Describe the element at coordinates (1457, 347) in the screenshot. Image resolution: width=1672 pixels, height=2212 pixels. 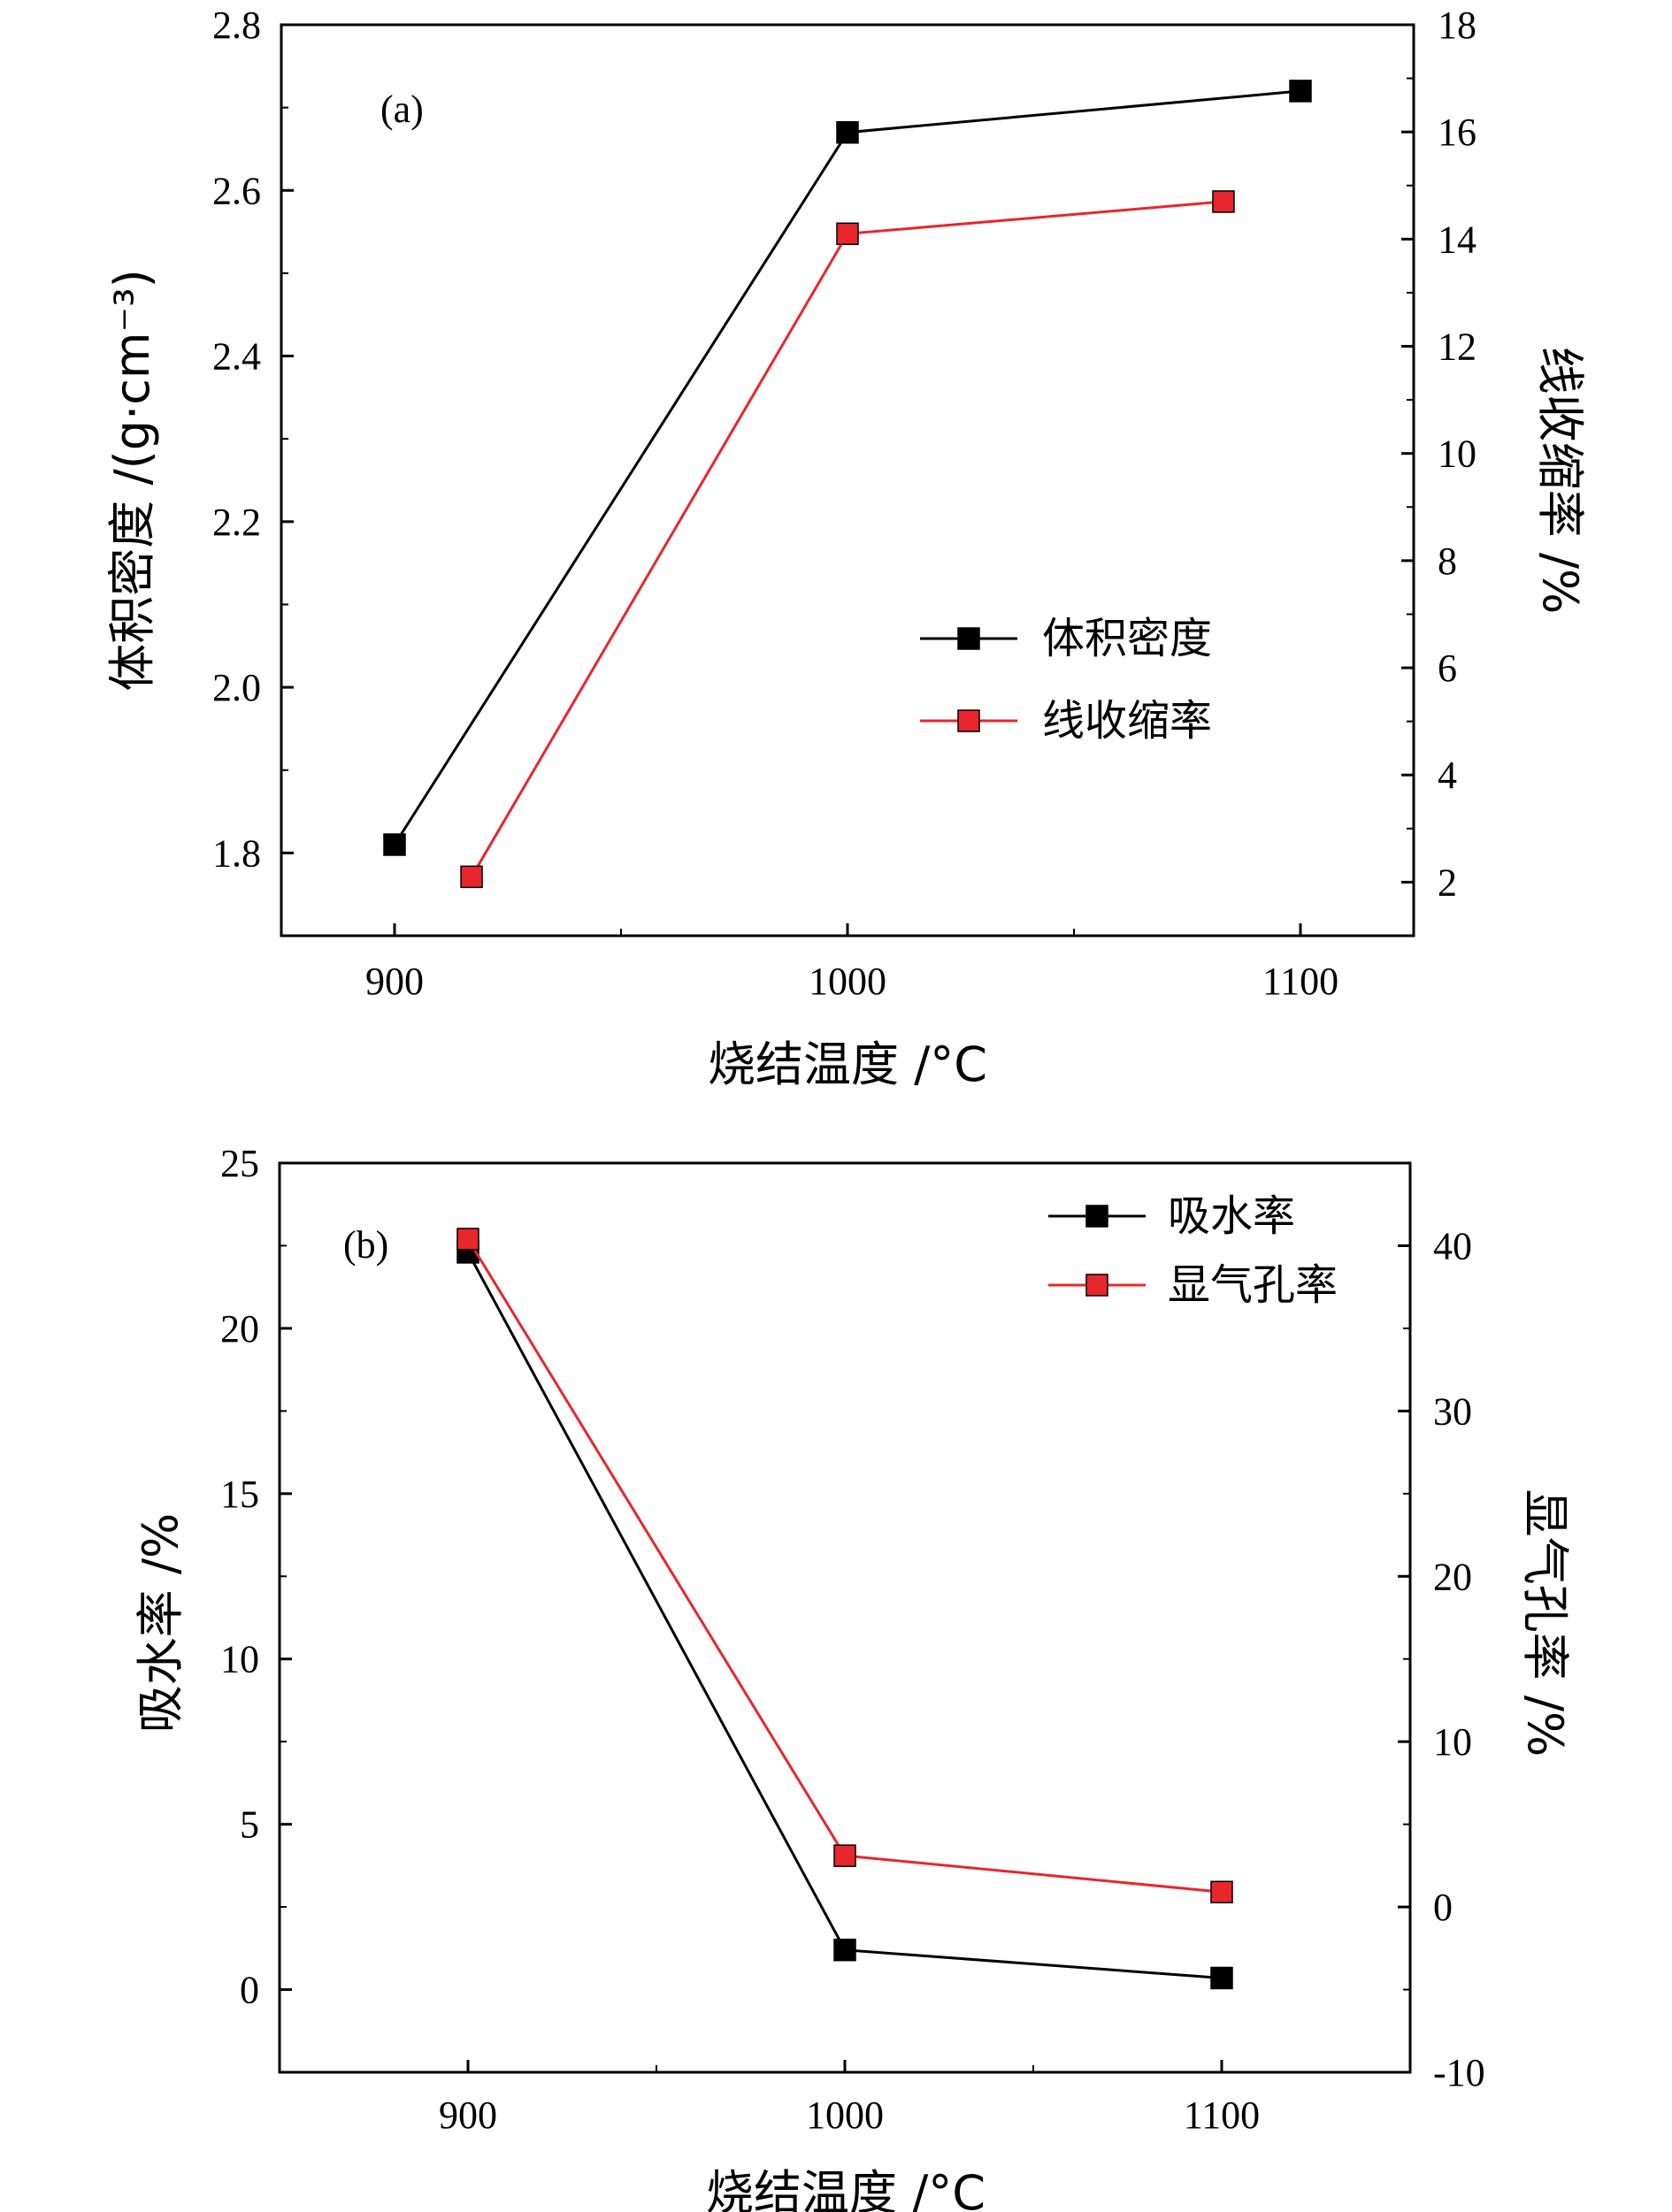
I see `right-y-tick-label: 12` at that location.